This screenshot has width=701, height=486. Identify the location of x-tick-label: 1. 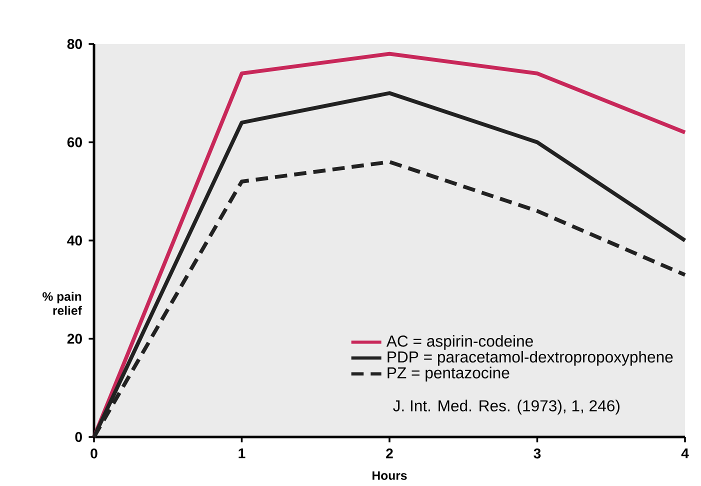
(242, 453).